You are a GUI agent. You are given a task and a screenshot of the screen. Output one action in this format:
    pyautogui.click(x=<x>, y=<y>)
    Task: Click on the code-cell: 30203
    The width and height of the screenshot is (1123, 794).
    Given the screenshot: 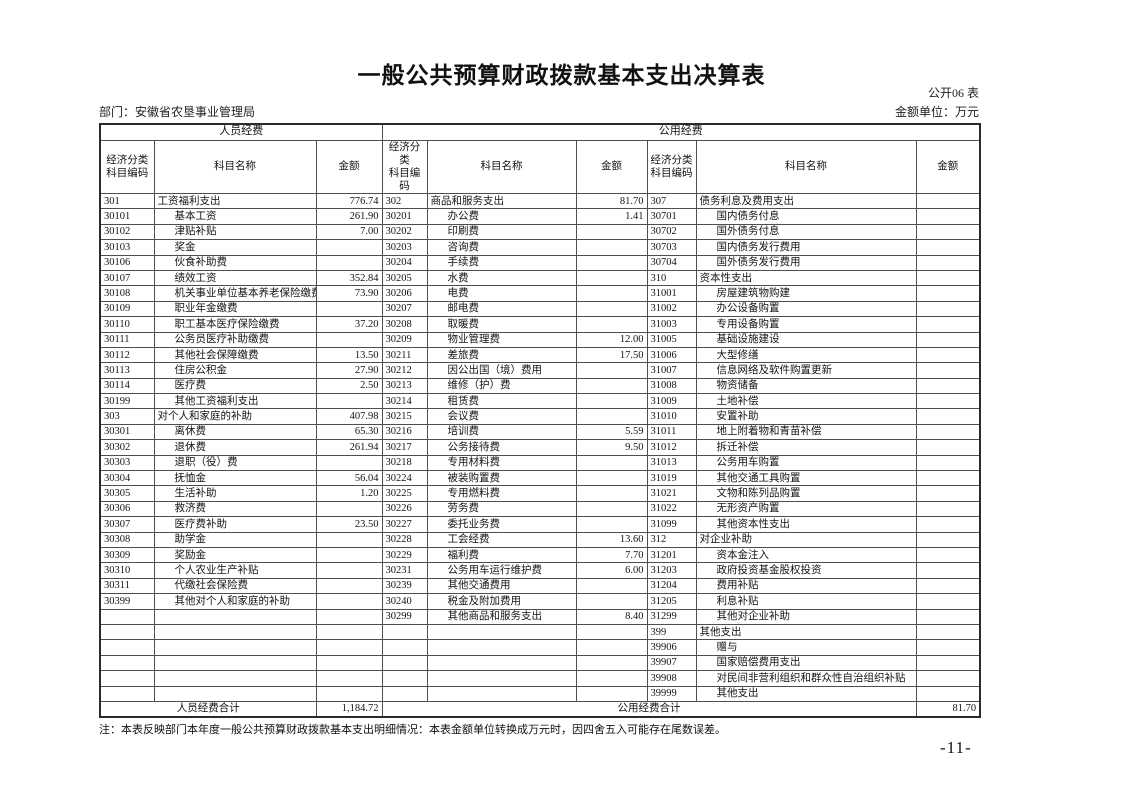 What is the action you would take?
    pyautogui.click(x=404, y=247)
    